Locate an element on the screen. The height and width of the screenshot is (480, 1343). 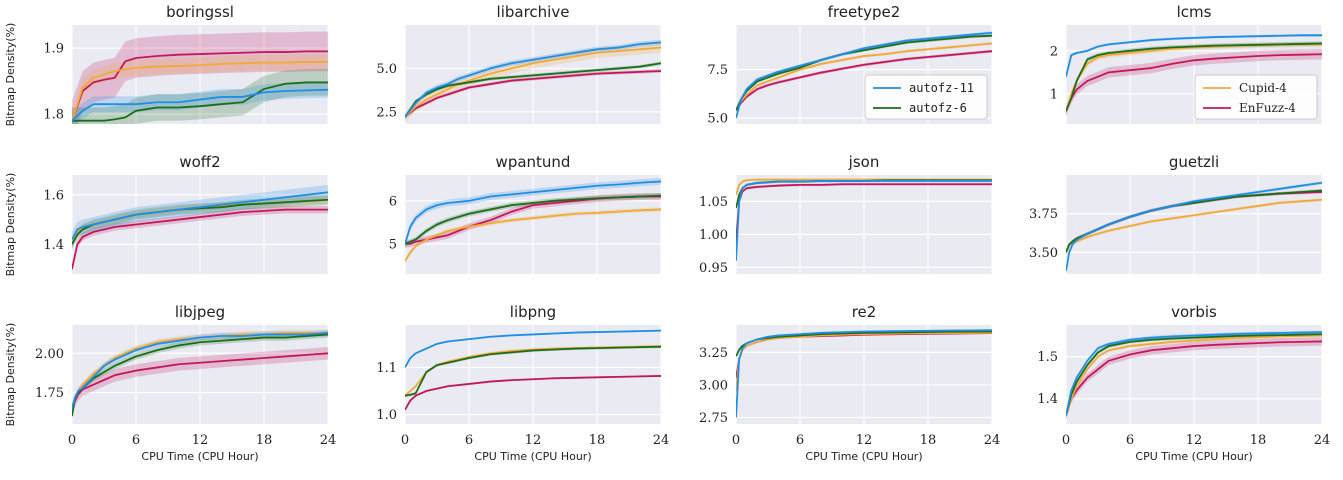
legend: autofz-11 autofz-6 is located at coordinates (926, 97).